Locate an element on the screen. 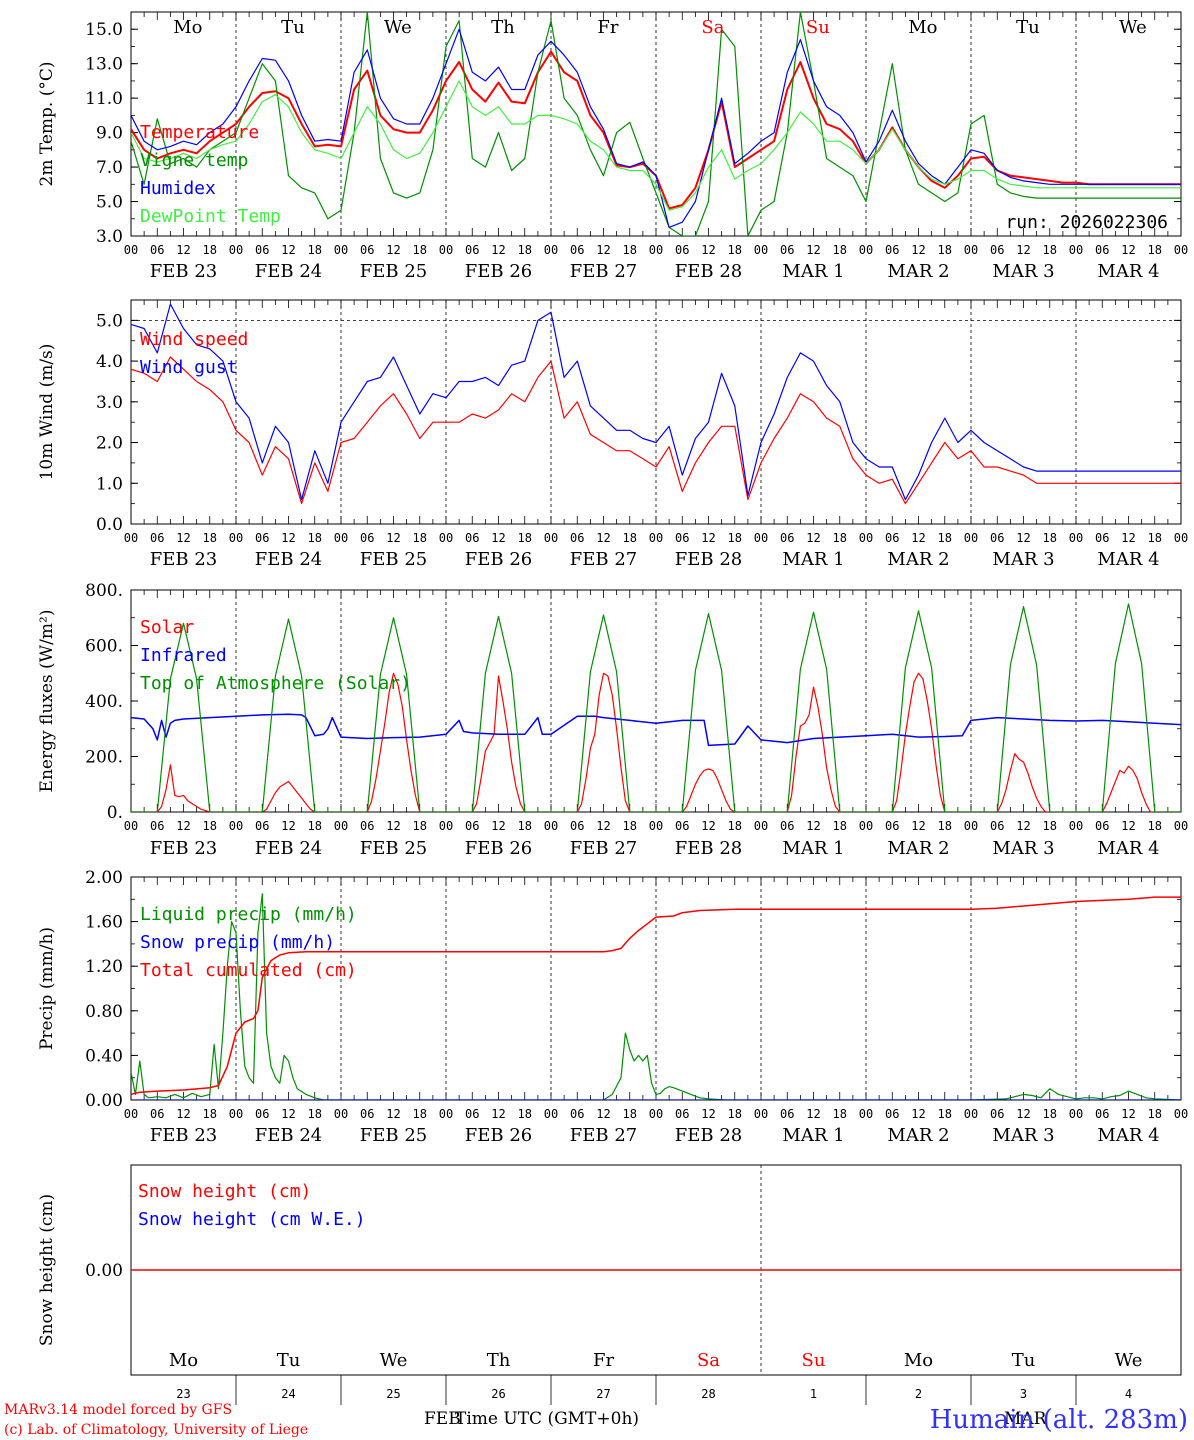 This screenshot has height=1440, width=1194. date-label: FEB 26 is located at coordinates (498, 848).